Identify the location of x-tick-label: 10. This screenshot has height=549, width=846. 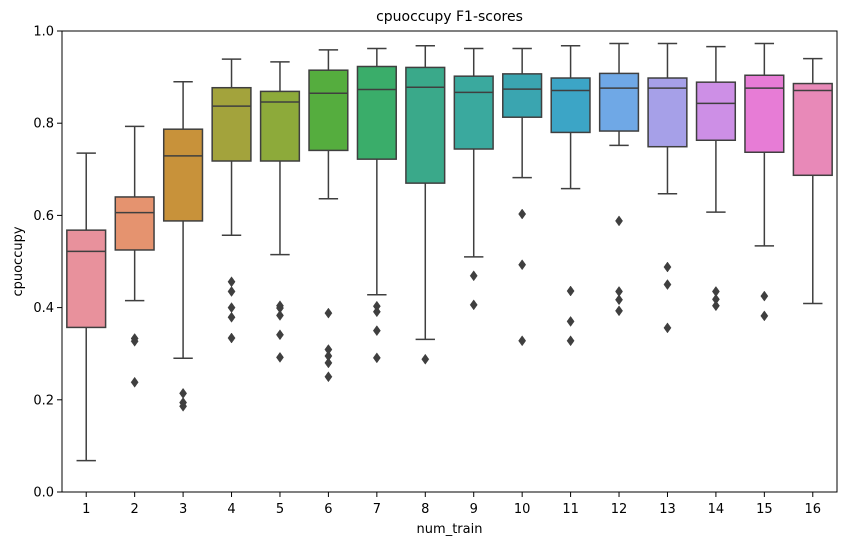
(522, 509).